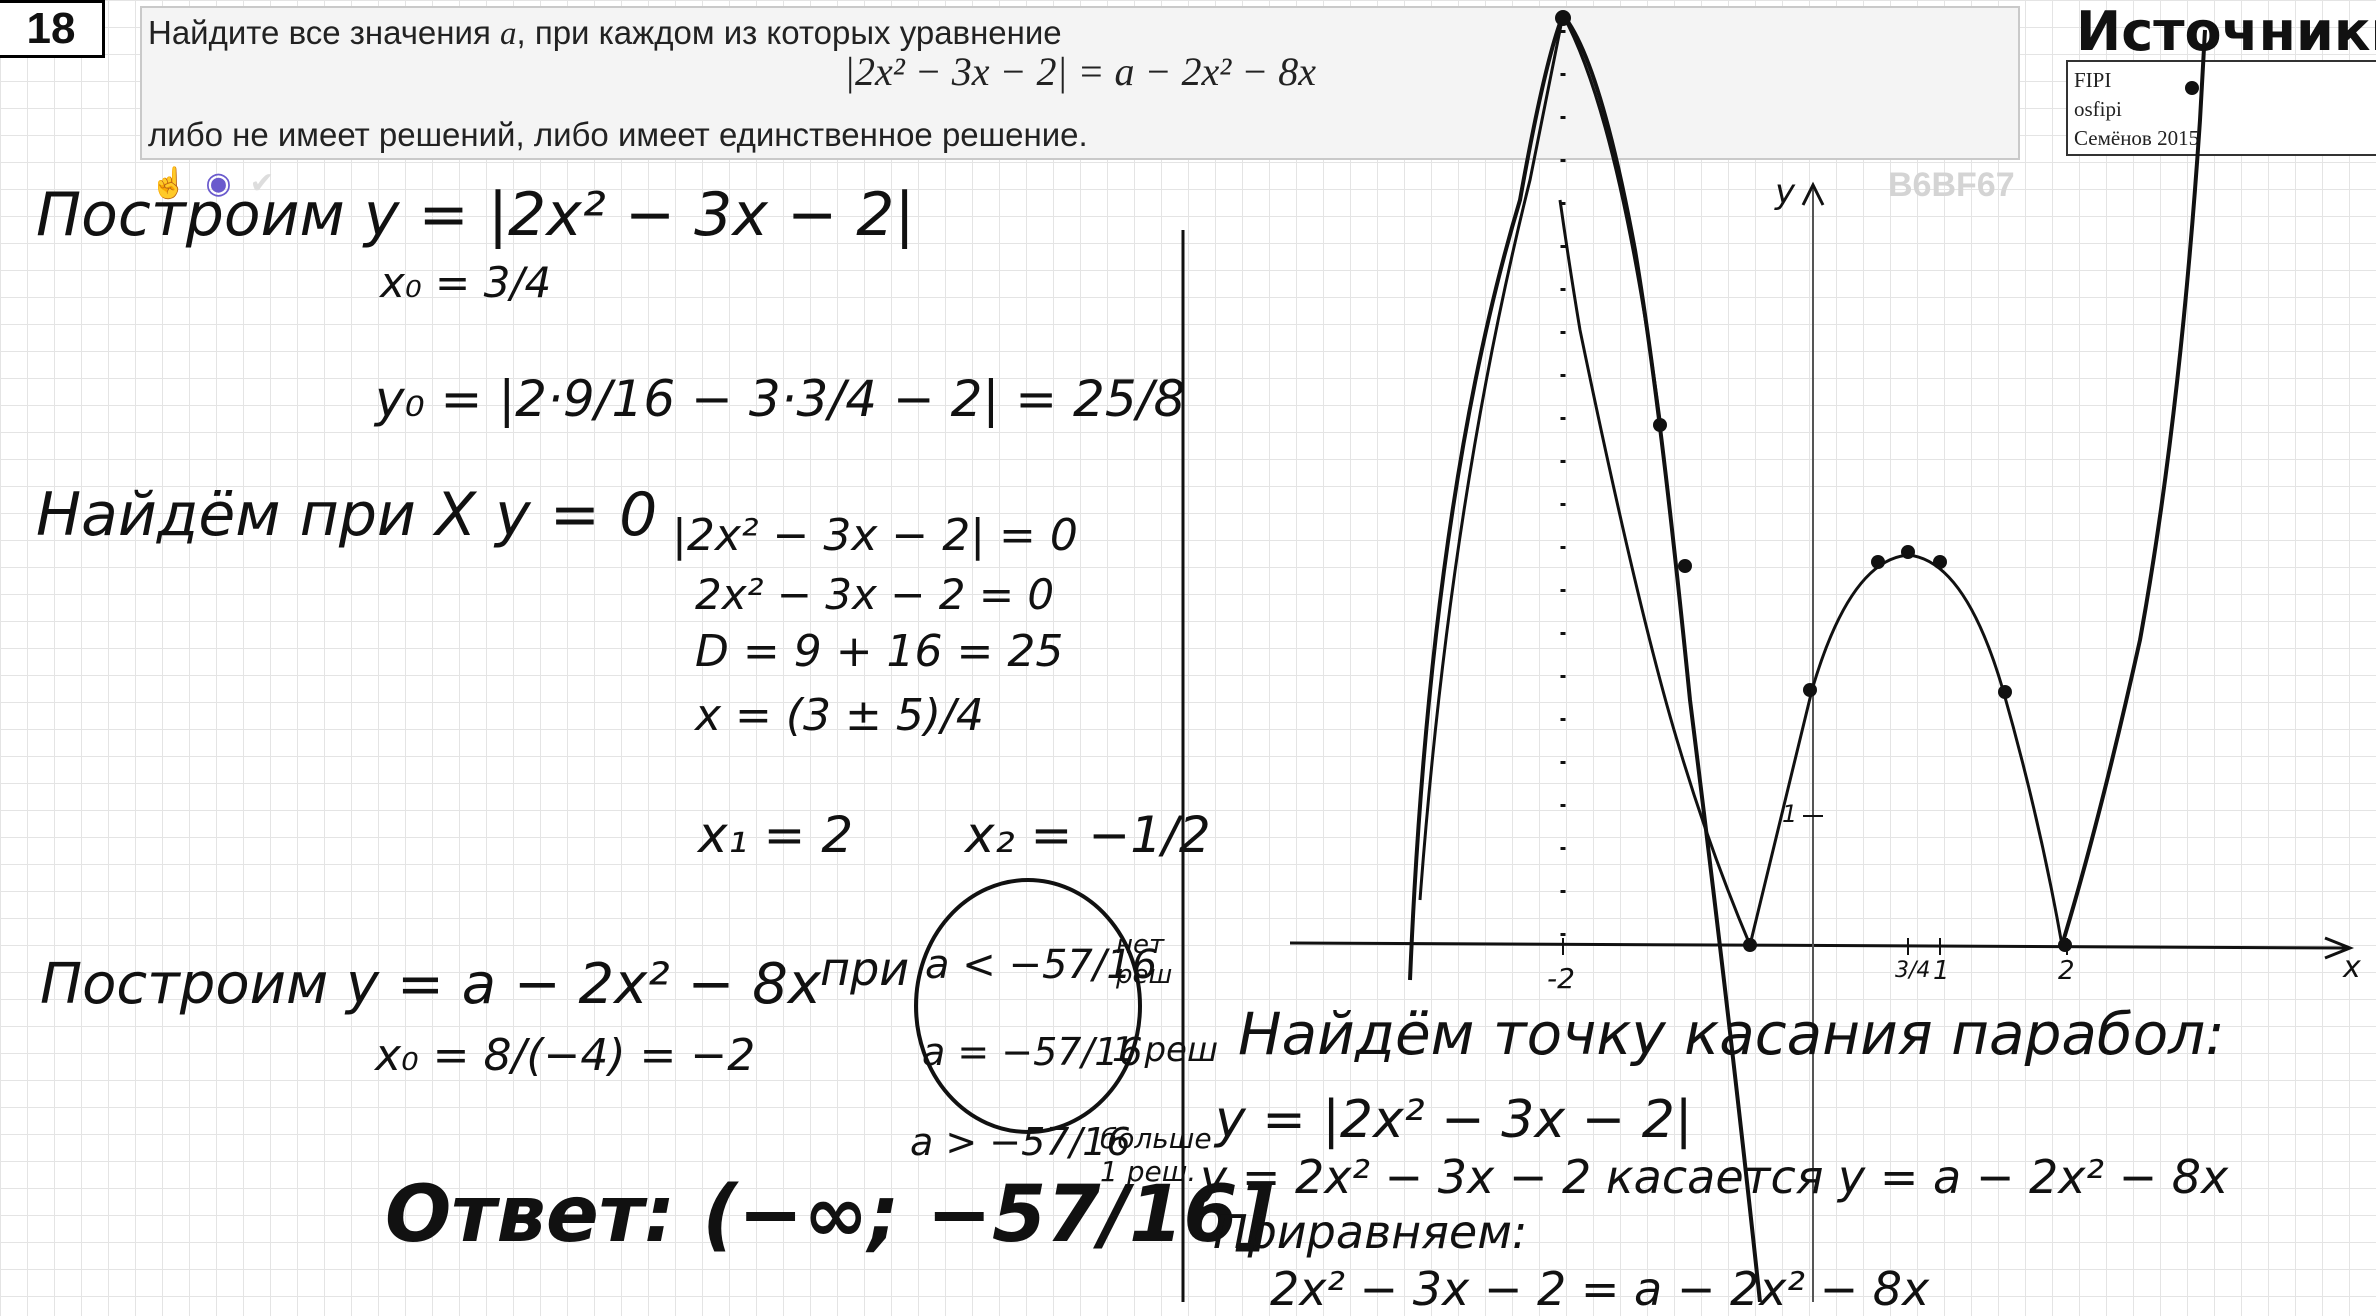 This screenshot has width=2376, height=1316. I want to click on note-case-equal: a = −57/16, so click(1032, 1052).